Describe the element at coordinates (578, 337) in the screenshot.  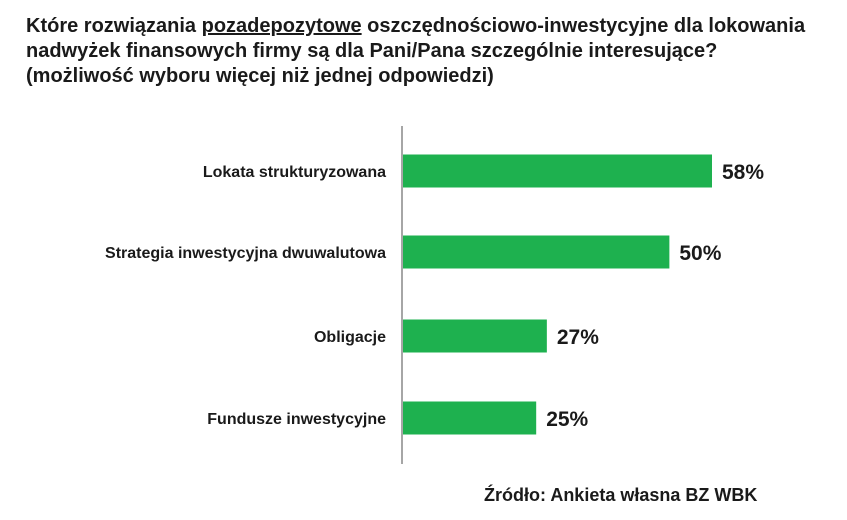
I see `value-label-3: 27%` at that location.